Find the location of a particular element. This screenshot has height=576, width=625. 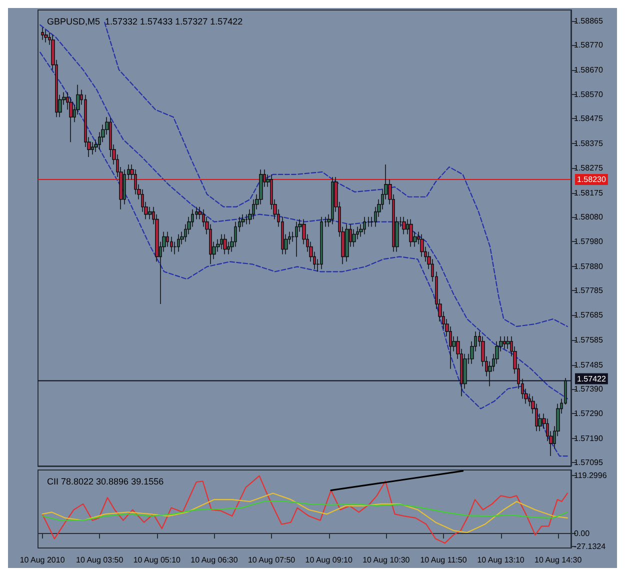

y-tick-label: 1.57095 is located at coordinates (589, 462).